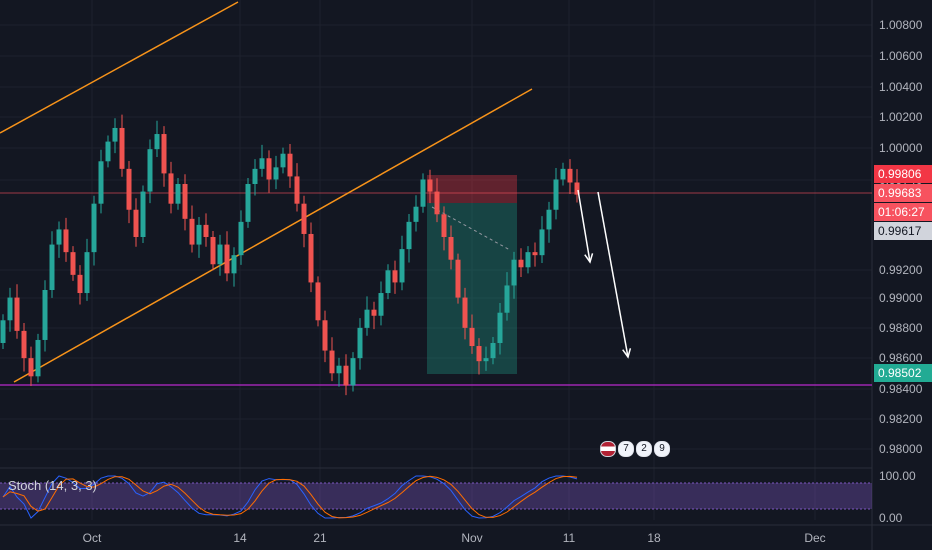 This screenshot has width=932, height=550. I want to click on price-tick-label: 1.00000, so click(901, 148).